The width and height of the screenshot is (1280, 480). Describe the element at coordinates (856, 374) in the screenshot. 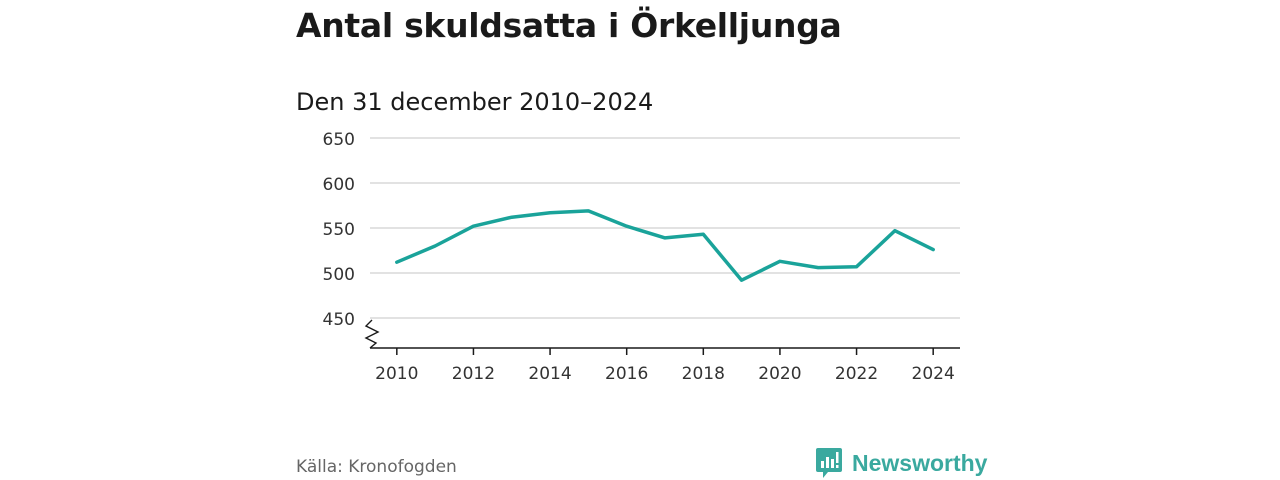

I see `x-tick-label: 2022` at that location.